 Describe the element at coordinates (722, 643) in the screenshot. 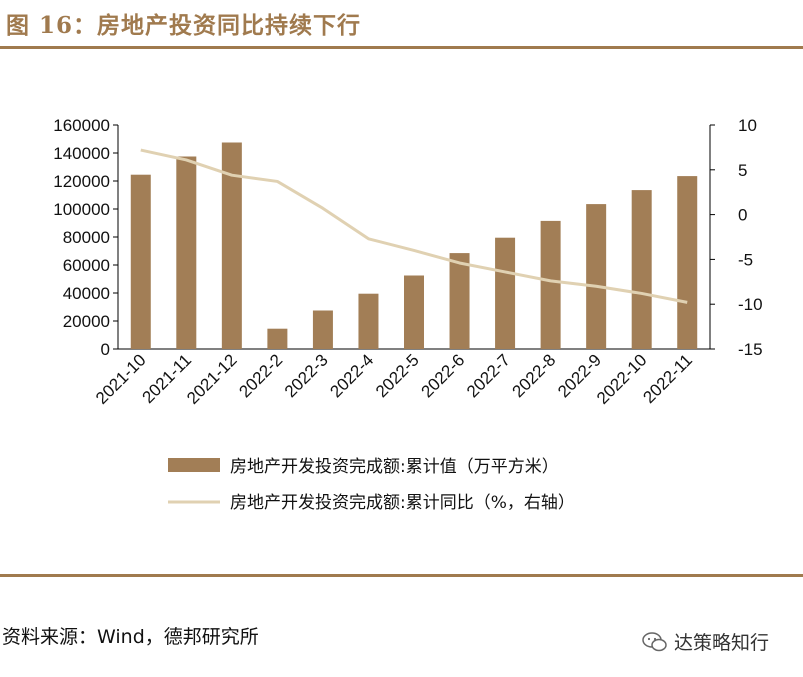

I see `watermark-text: 达策略知行` at that location.